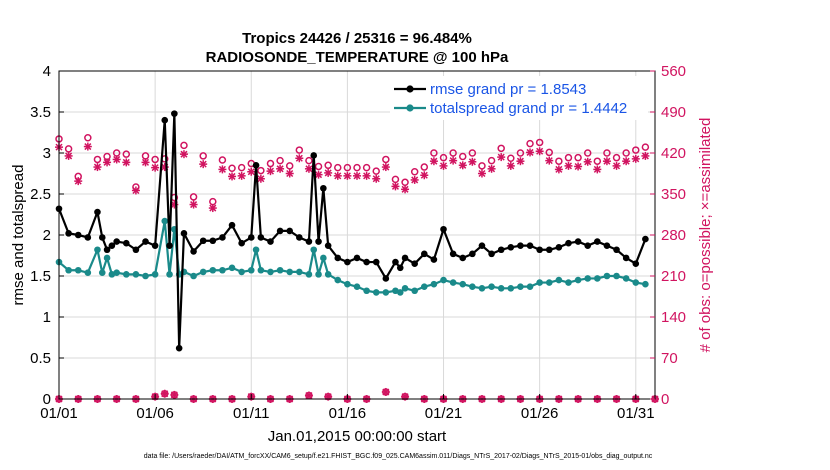 The width and height of the screenshot is (830, 470). Describe the element at coordinates (673, 71) in the screenshot. I see `y2-tick-label: 560` at that location.